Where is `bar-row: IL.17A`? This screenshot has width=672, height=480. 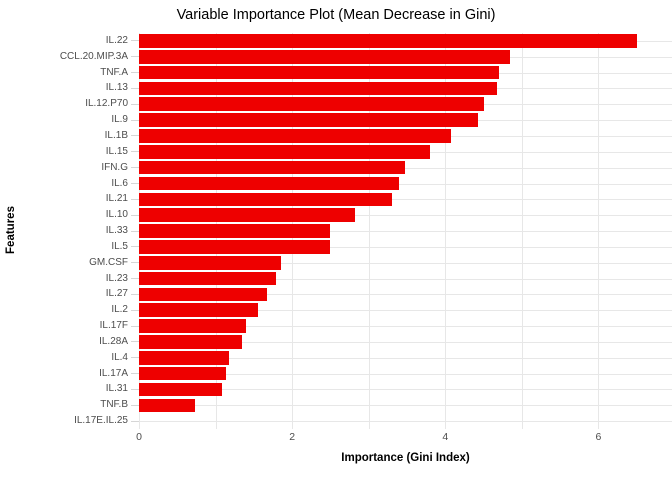
bar-row: IL.17A is located at coordinates (336, 374).